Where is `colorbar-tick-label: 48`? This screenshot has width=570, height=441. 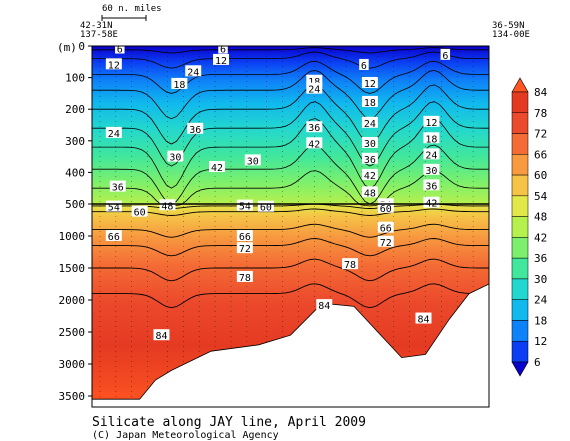 colorbar-tick-label: 48 is located at coordinates (540, 217).